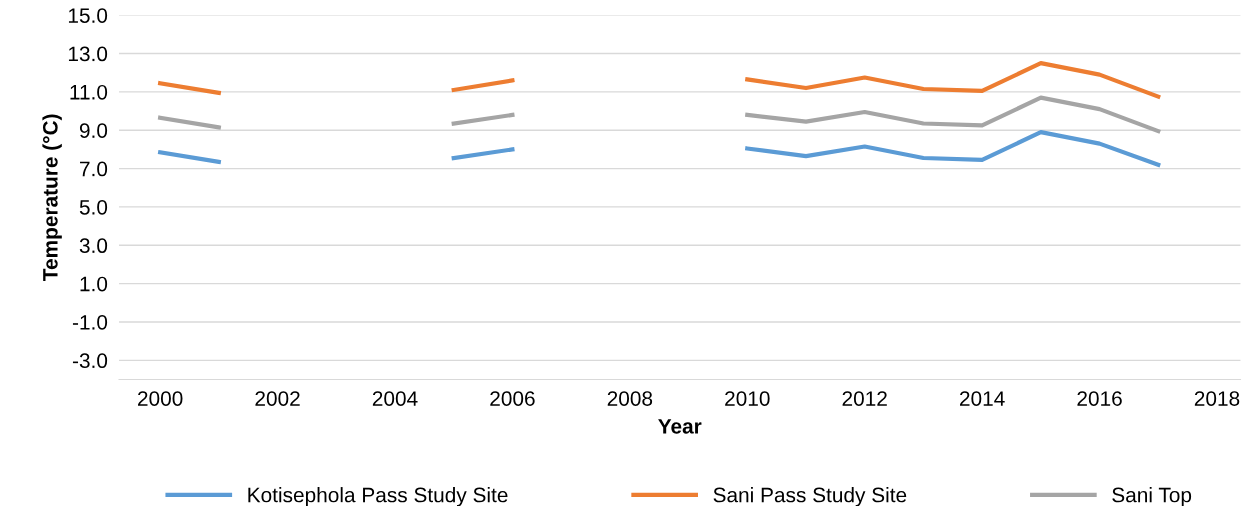 The height and width of the screenshot is (506, 1253). What do you see at coordinates (395, 398) in the screenshot?
I see `x-tick-label: 2004` at bounding box center [395, 398].